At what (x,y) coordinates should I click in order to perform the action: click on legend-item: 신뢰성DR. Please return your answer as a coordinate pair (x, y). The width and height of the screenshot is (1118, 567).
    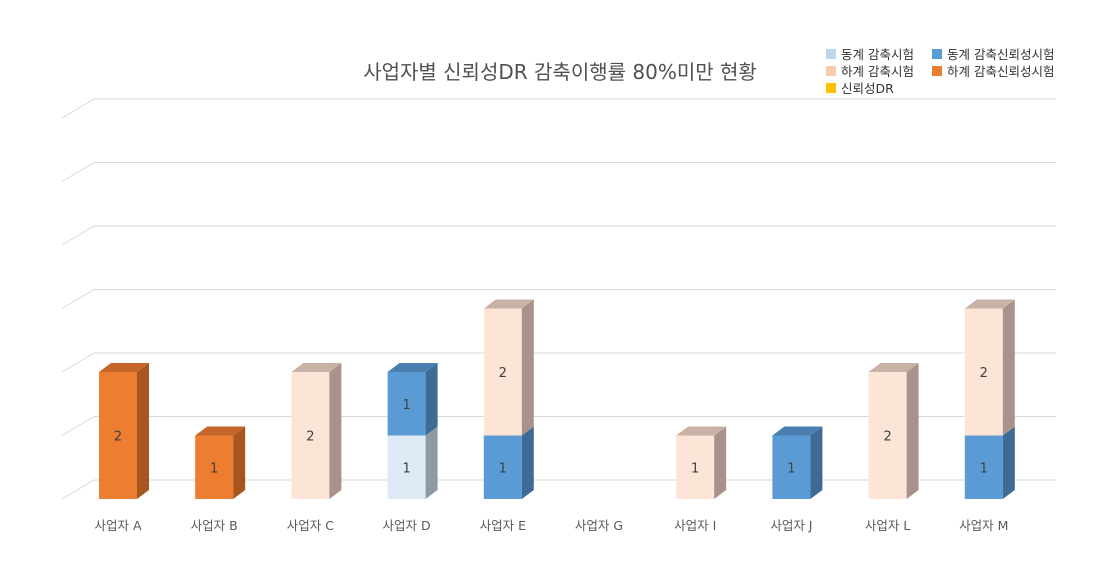
    Looking at the image, I should click on (860, 87).